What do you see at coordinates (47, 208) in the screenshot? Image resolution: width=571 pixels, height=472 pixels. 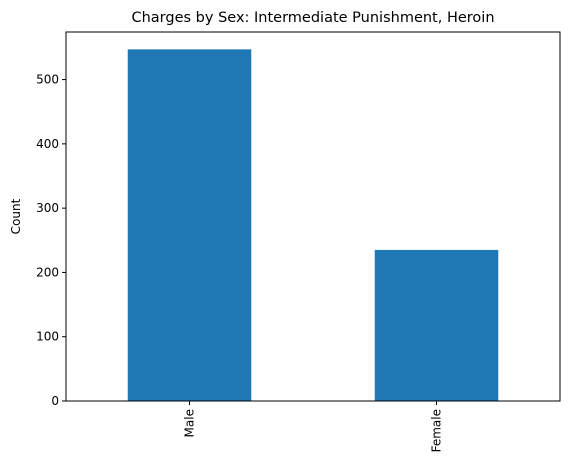 I see `y-tick-label: 300` at bounding box center [47, 208].